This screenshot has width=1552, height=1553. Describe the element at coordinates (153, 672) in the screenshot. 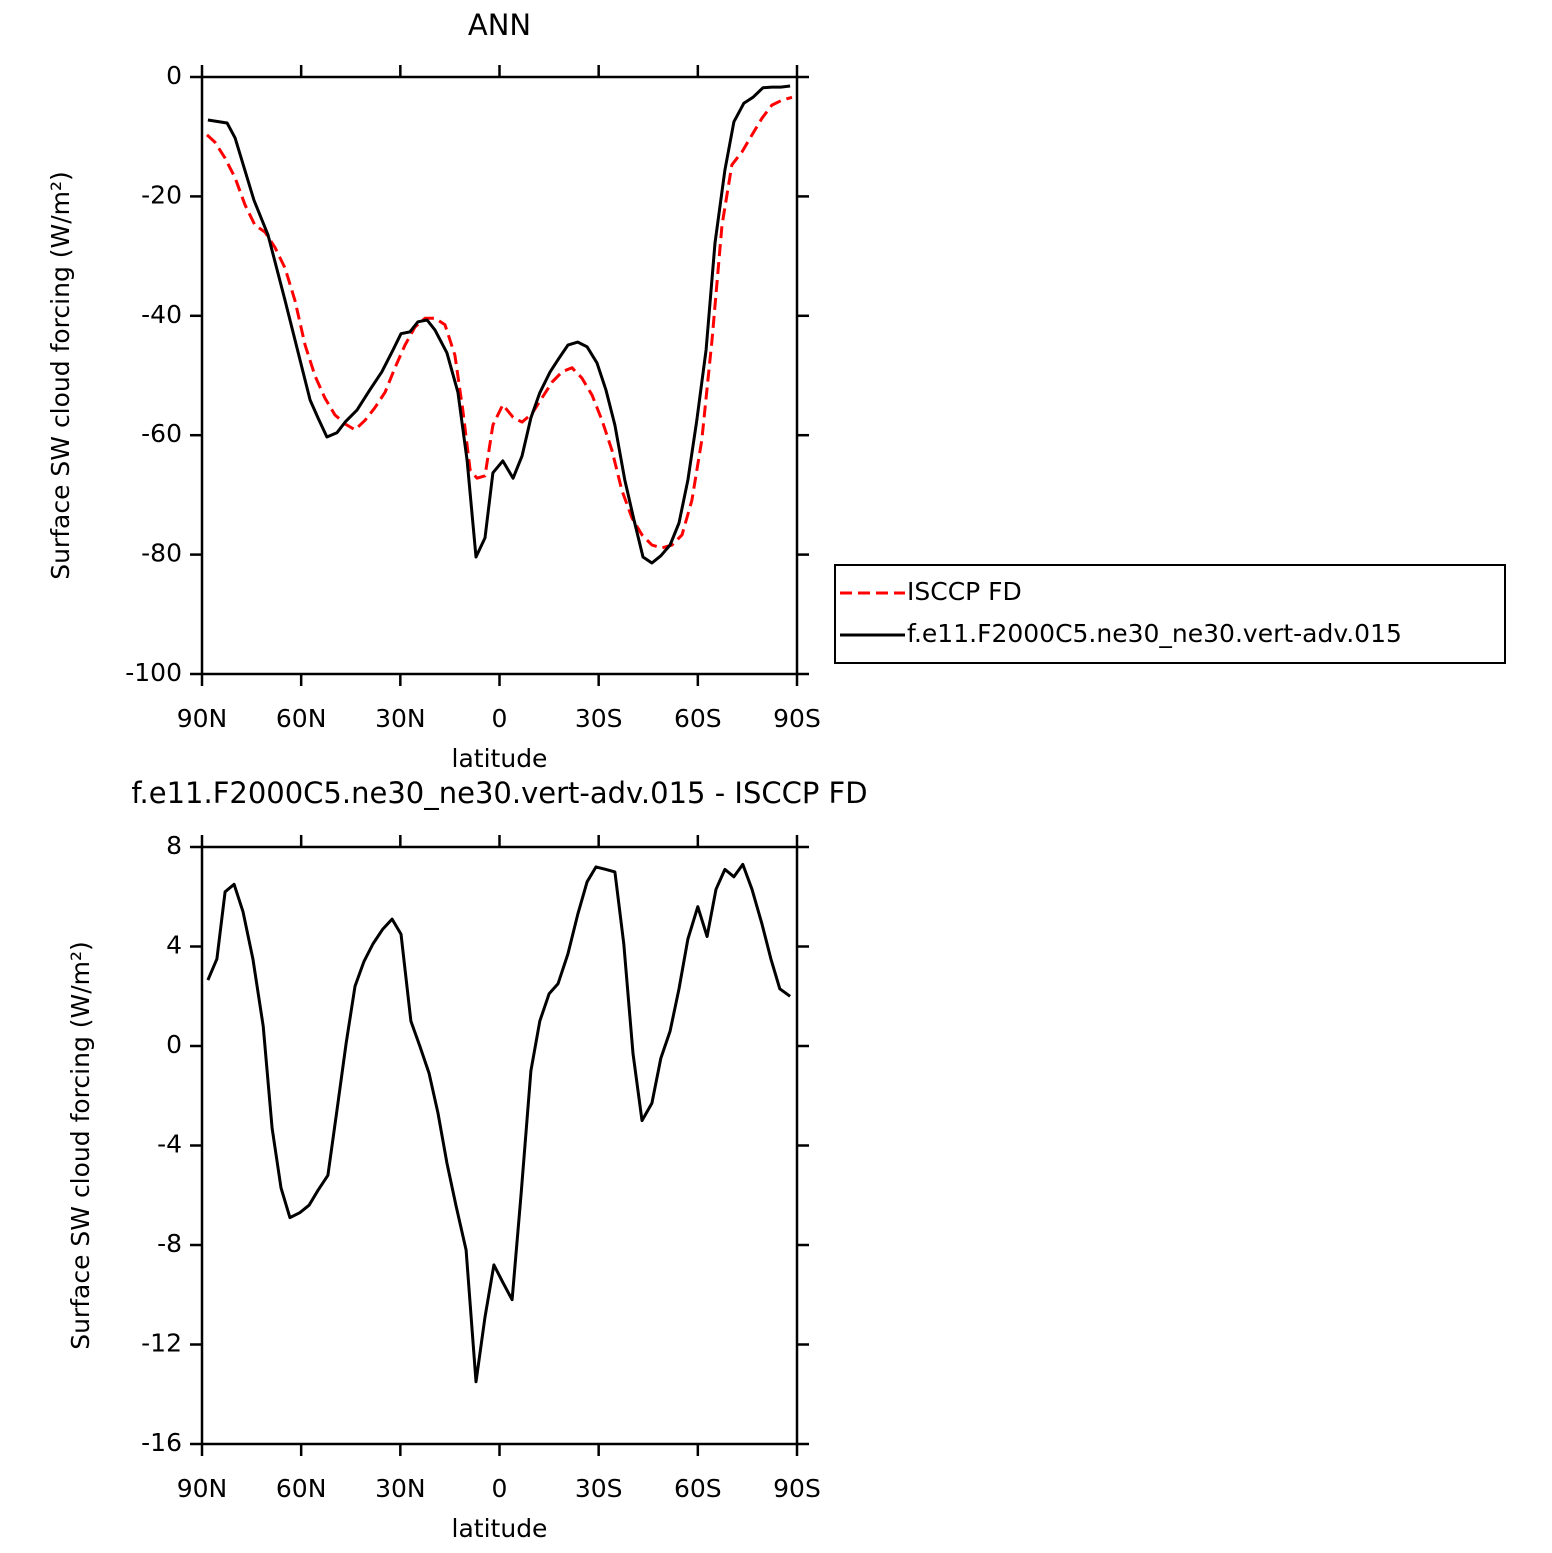

I see `y-tick-label: -100` at that location.